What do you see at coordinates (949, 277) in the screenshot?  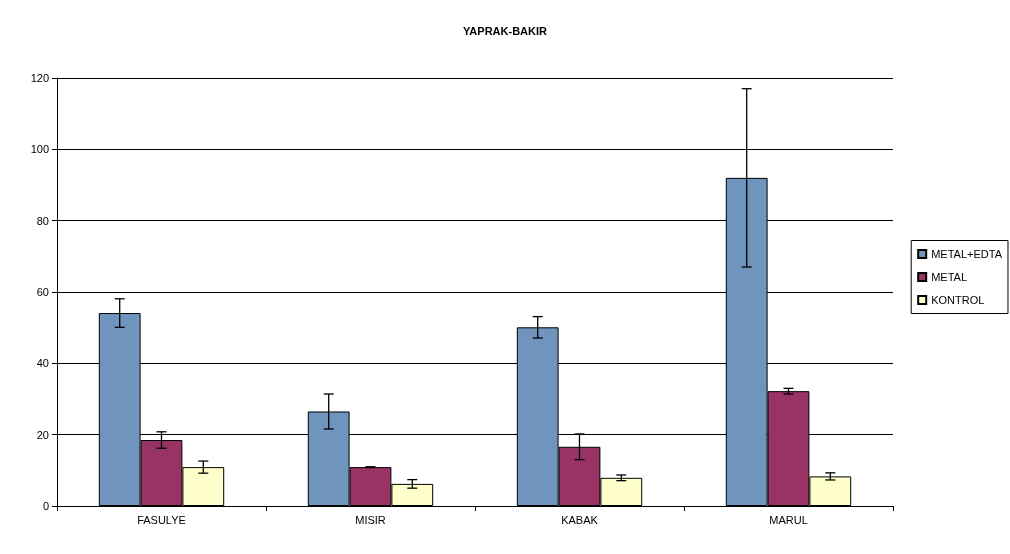 I see `legend-label: METAL` at bounding box center [949, 277].